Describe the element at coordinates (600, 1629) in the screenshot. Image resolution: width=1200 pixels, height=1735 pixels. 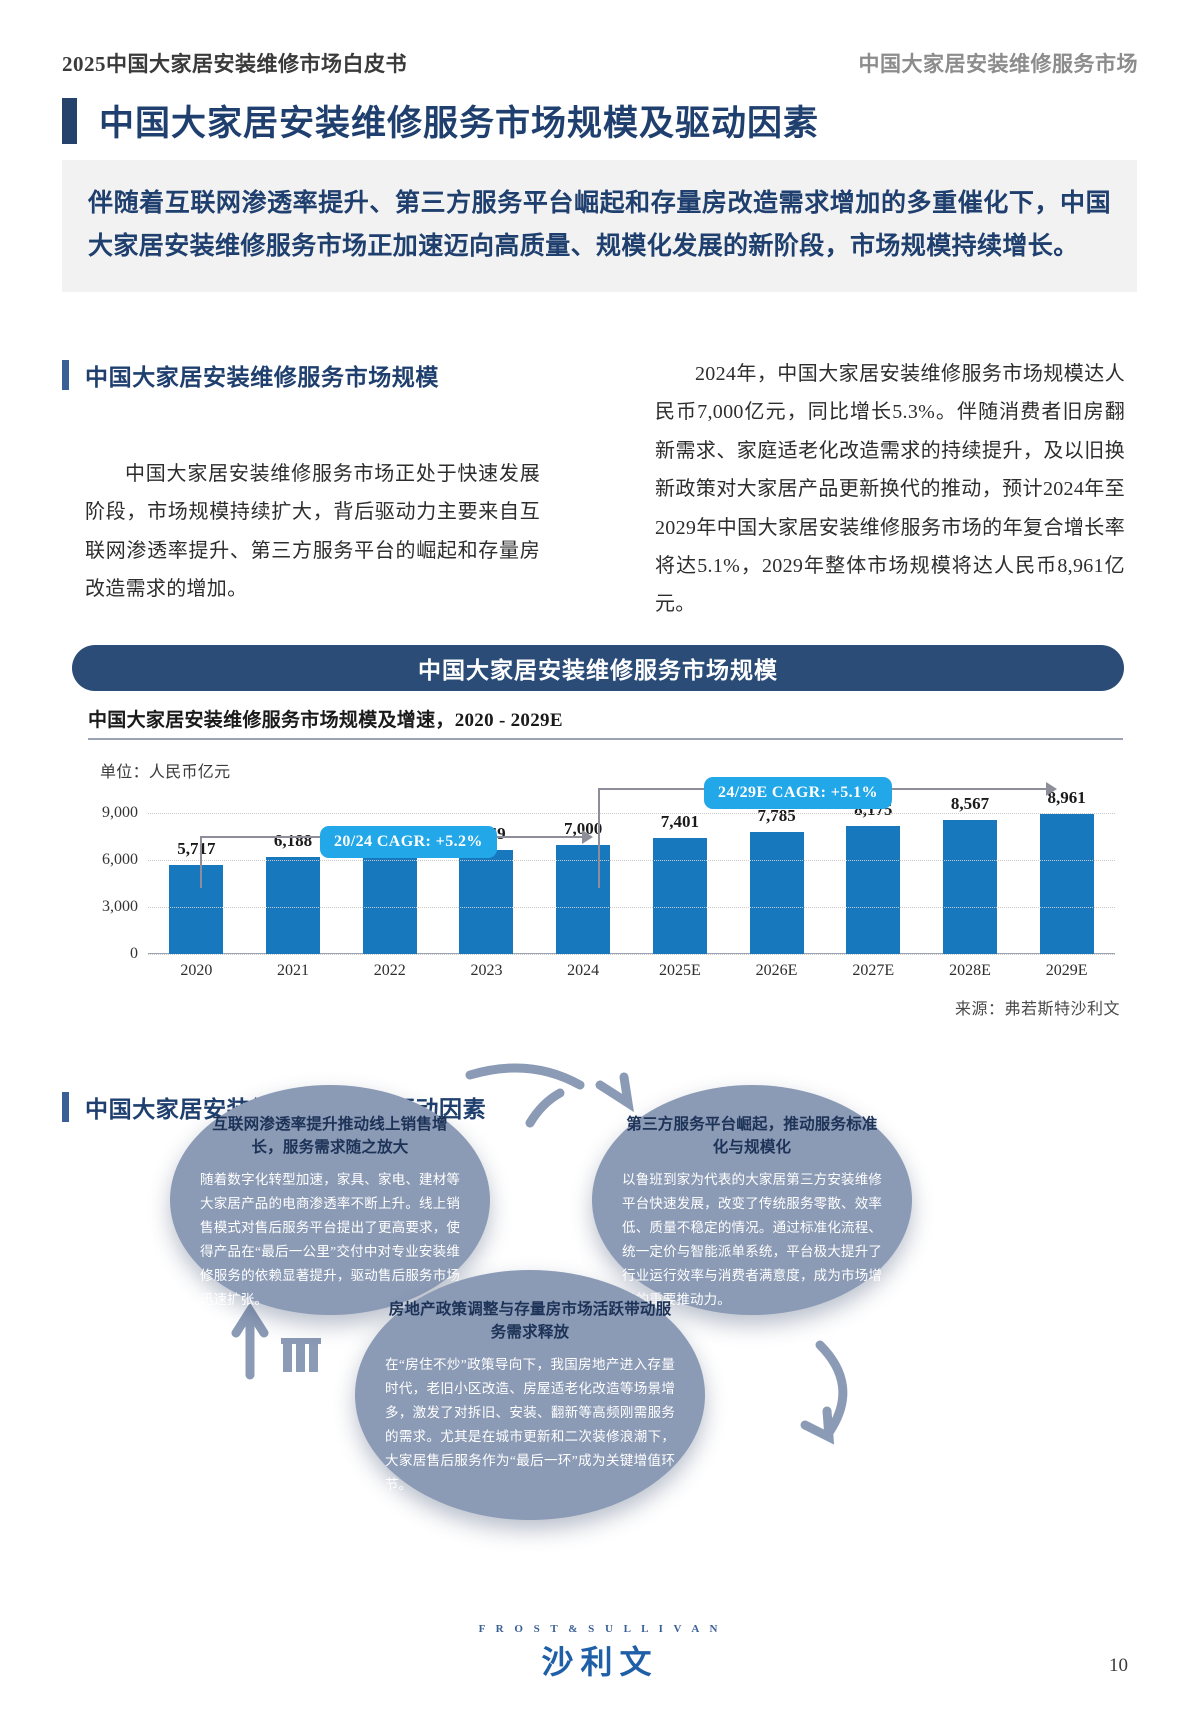
I see `brand-name-en: F R O S T & S U L L I V A N` at that location.